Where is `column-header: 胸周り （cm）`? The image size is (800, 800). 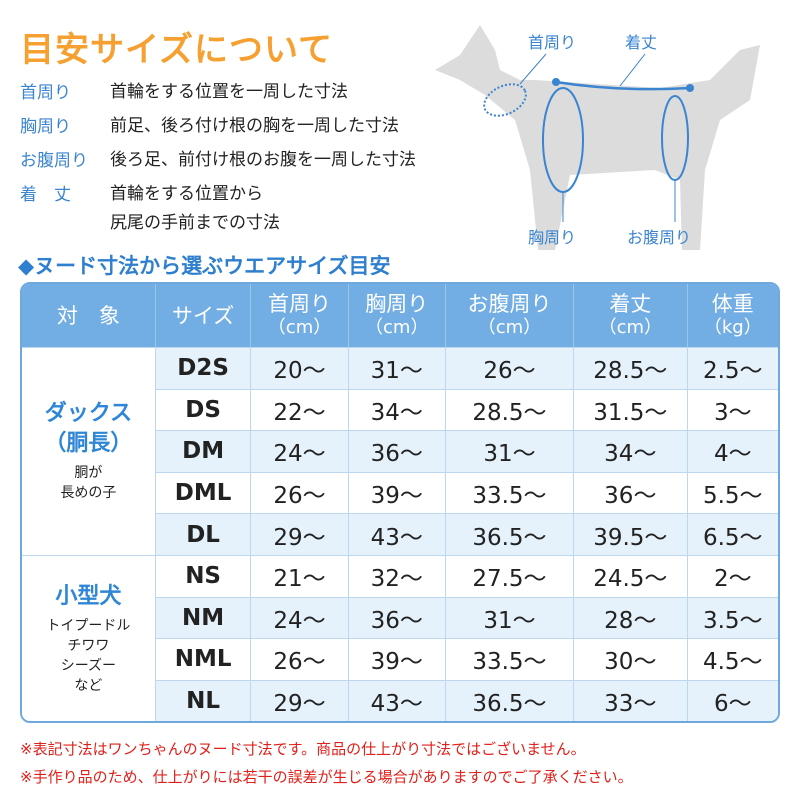 column-header: 胸周り （cm） is located at coordinates (396, 315).